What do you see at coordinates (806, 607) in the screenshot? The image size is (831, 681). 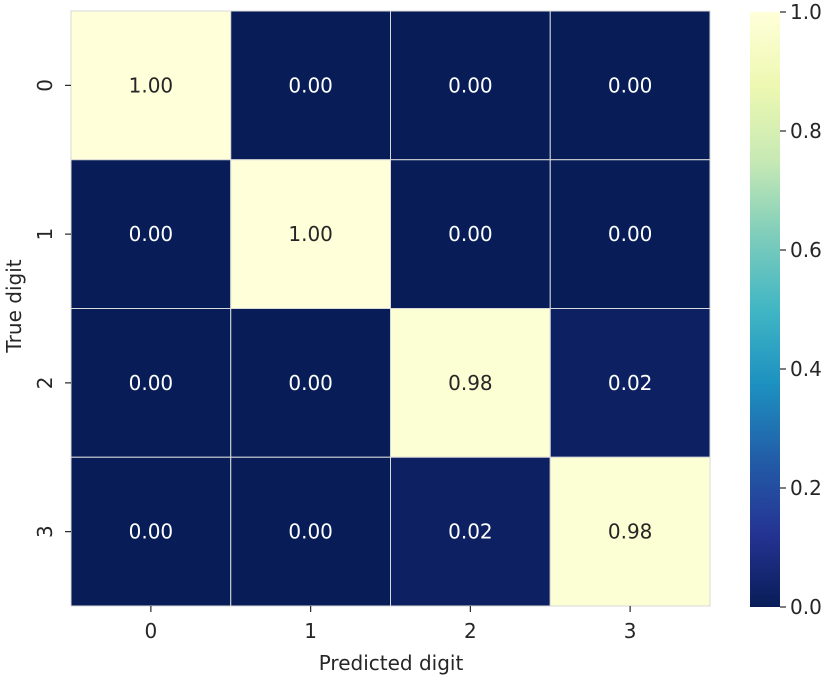 I see `colorbar-tick-label: 0.0` at bounding box center [806, 607].